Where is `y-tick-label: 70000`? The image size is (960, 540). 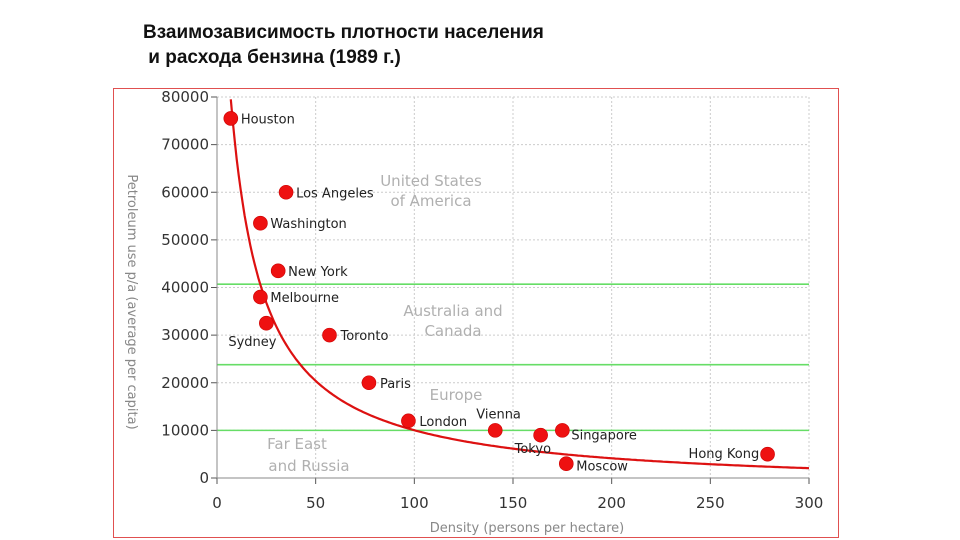 y-tick-label: 70000 is located at coordinates (185, 145).